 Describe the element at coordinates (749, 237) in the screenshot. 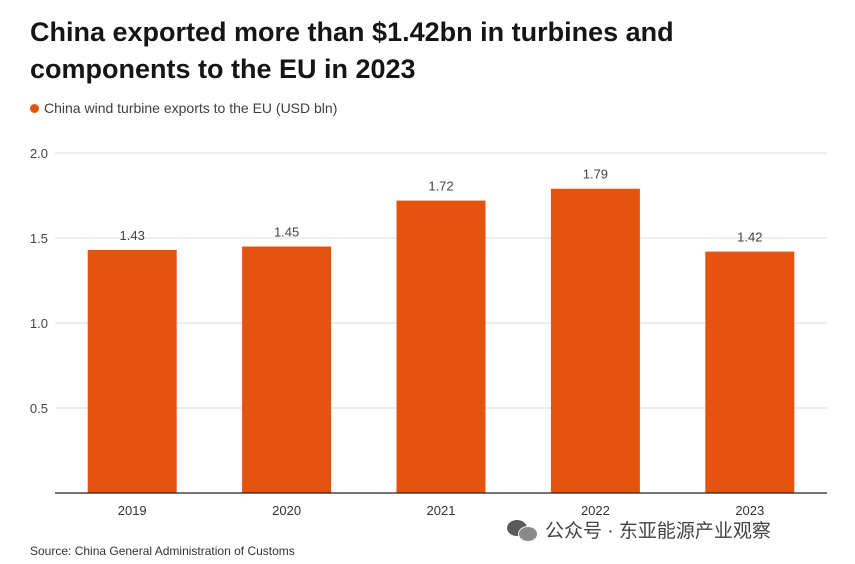

I see `data-label: 1.42` at that location.